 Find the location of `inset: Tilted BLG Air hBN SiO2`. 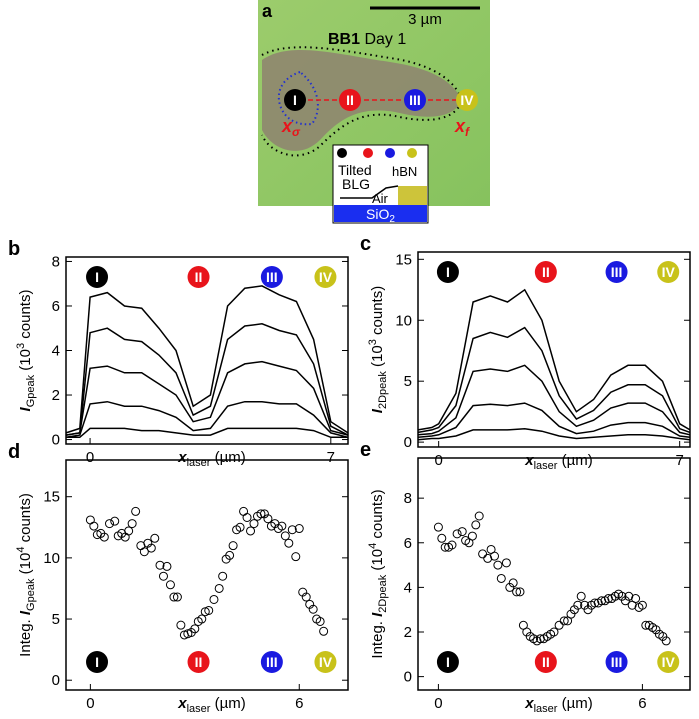

inset: Tilted BLG Air hBN SiO2 is located at coordinates (380, 184).